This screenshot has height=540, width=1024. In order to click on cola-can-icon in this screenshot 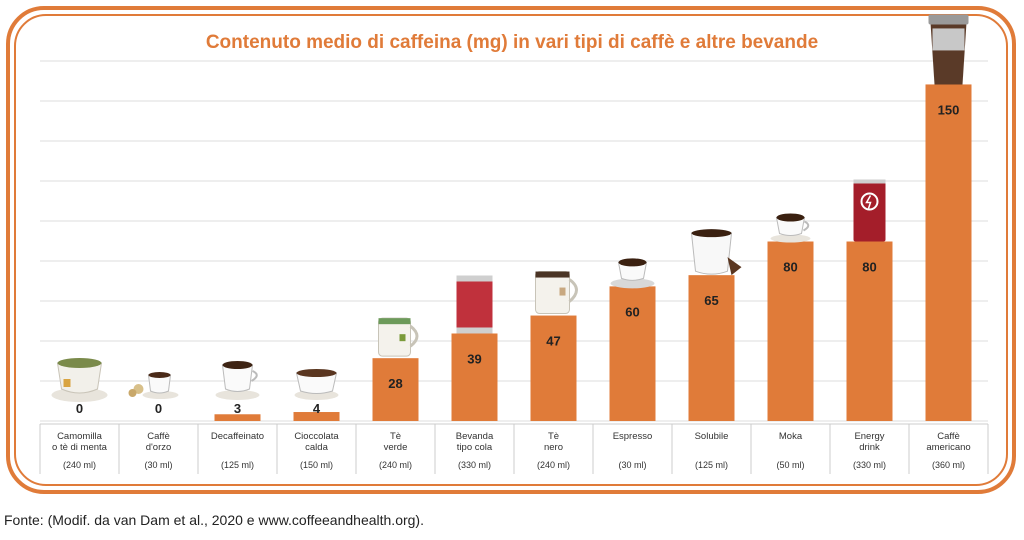, I will do `click(474, 304)`.